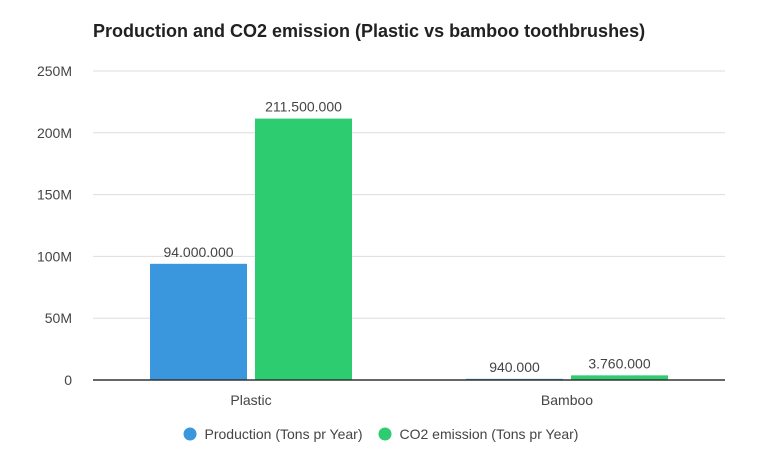 This screenshot has width=762, height=470. Describe the element at coordinates (514, 367) in the screenshot. I see `bar-value-label: 940.000` at that location.